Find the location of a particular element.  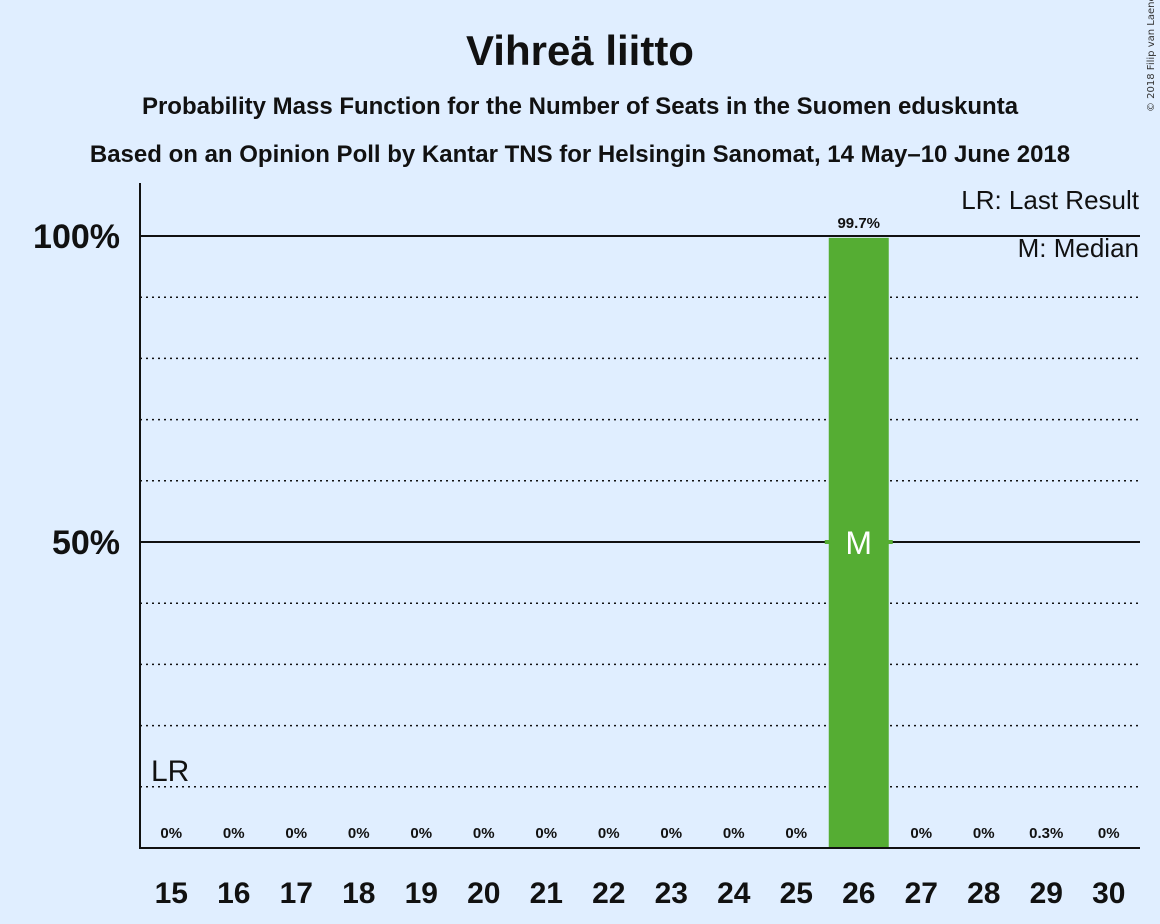

x-tick-label-23: 23 is located at coordinates (671, 893).